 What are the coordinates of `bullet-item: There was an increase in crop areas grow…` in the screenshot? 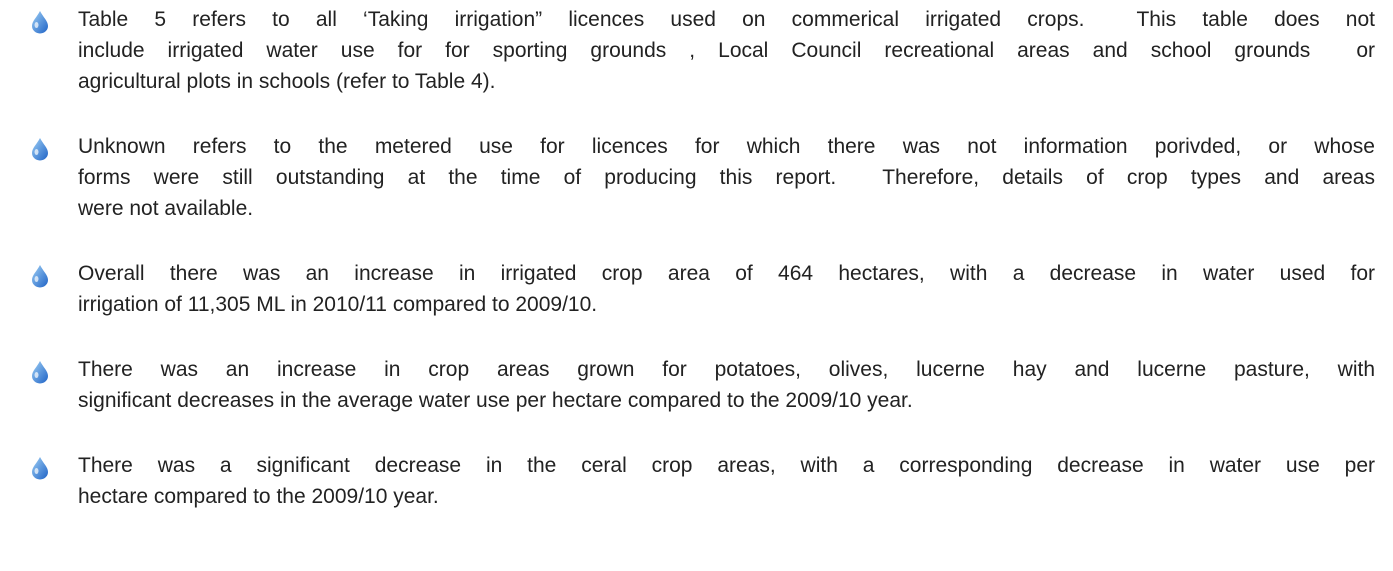 It's located at (696, 385).